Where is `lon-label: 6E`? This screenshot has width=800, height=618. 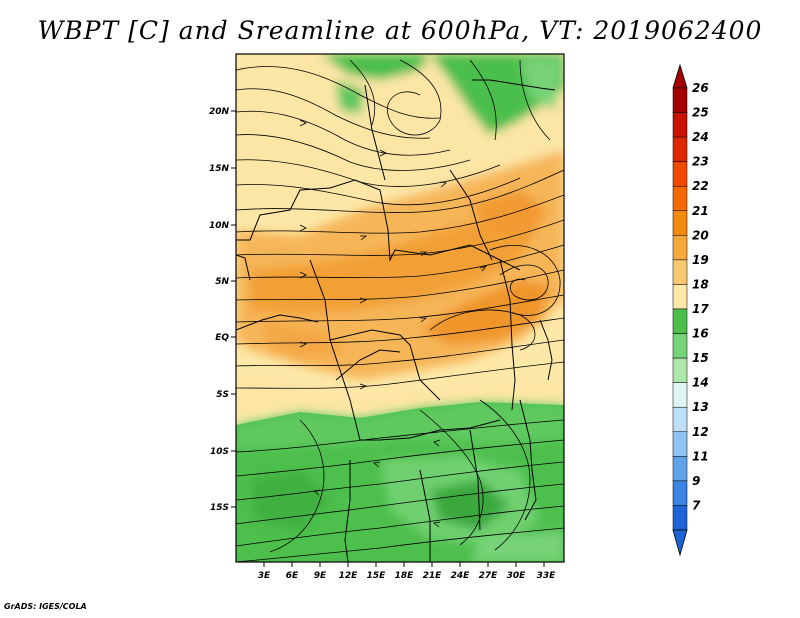
lon-label: 6E is located at coordinates (292, 576).